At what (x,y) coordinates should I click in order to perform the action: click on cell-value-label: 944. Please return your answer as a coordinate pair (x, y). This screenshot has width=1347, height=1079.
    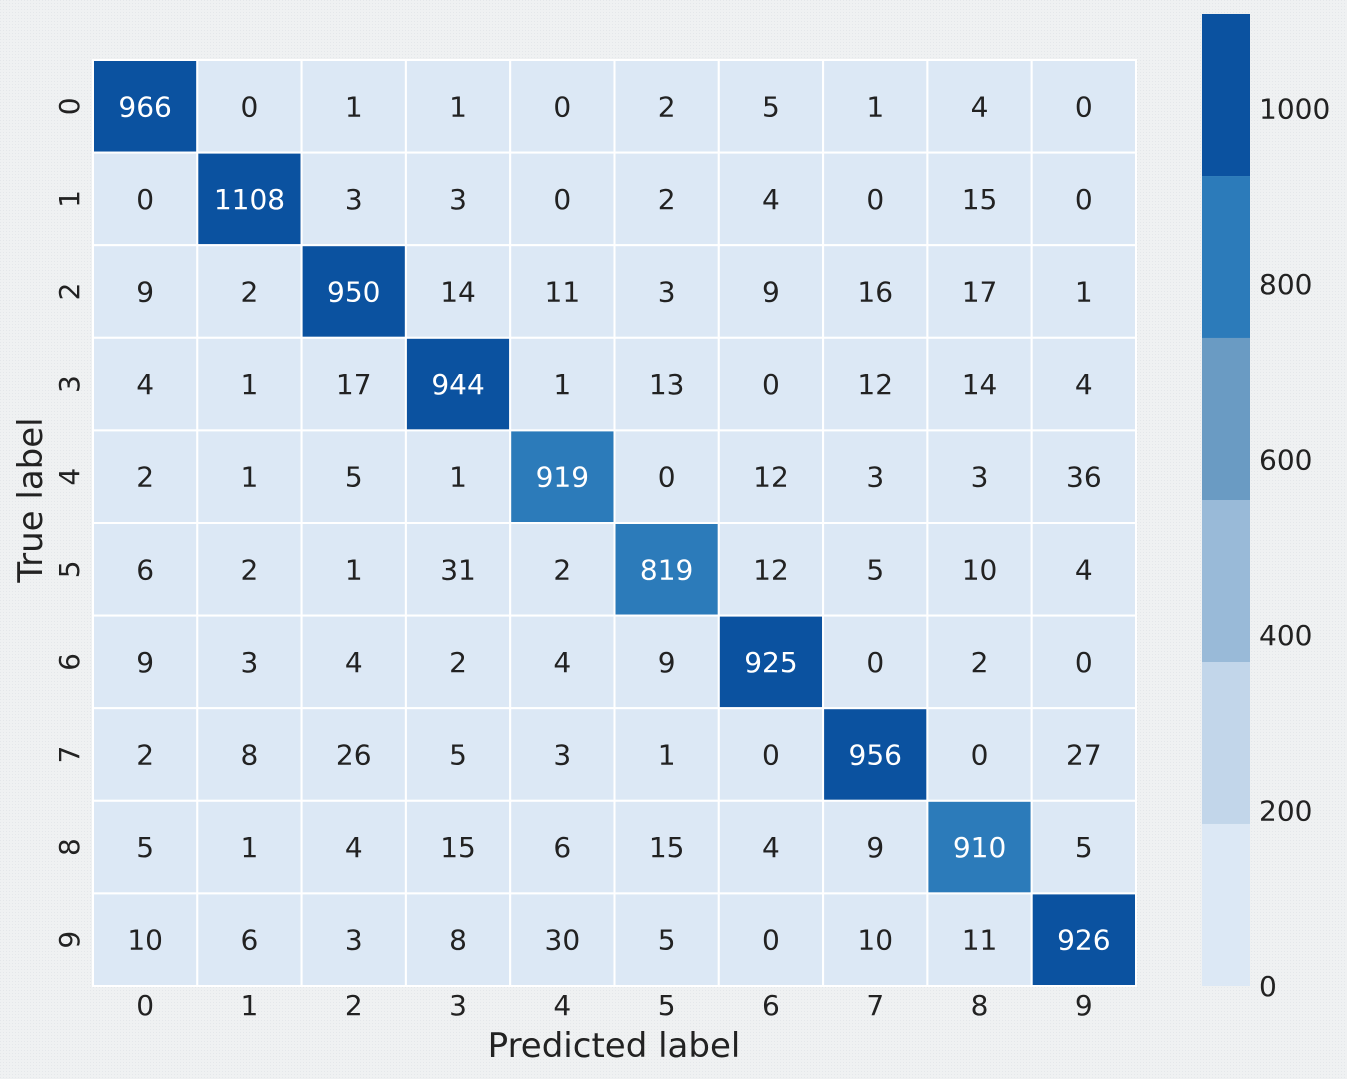
    Looking at the image, I should click on (457, 384).